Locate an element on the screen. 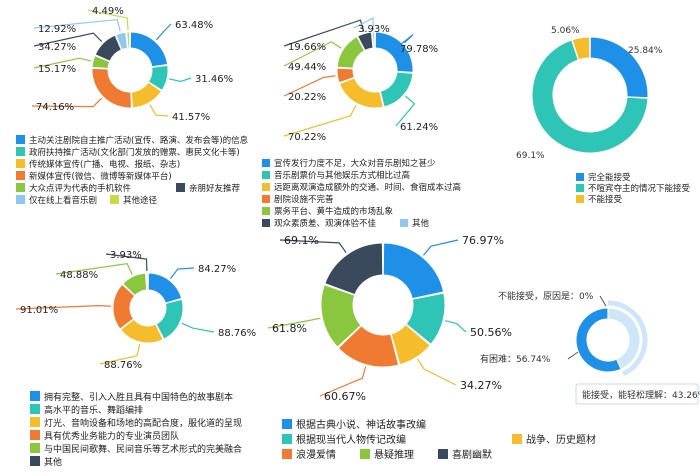  data-label: 31.46% is located at coordinates (214, 79).